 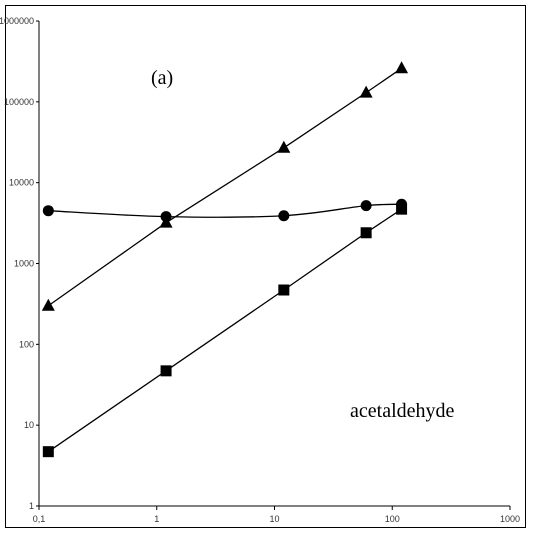 I want to click on x-tick-label: 1, so click(x=156, y=519).